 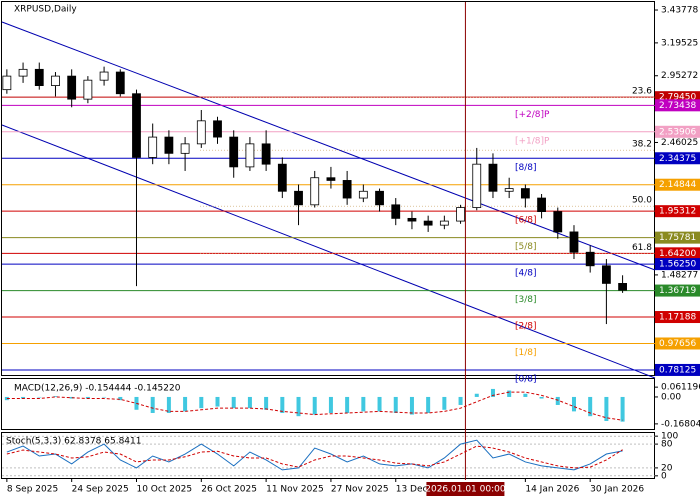 I want to click on level-label: 1.17188, so click(x=677, y=318).